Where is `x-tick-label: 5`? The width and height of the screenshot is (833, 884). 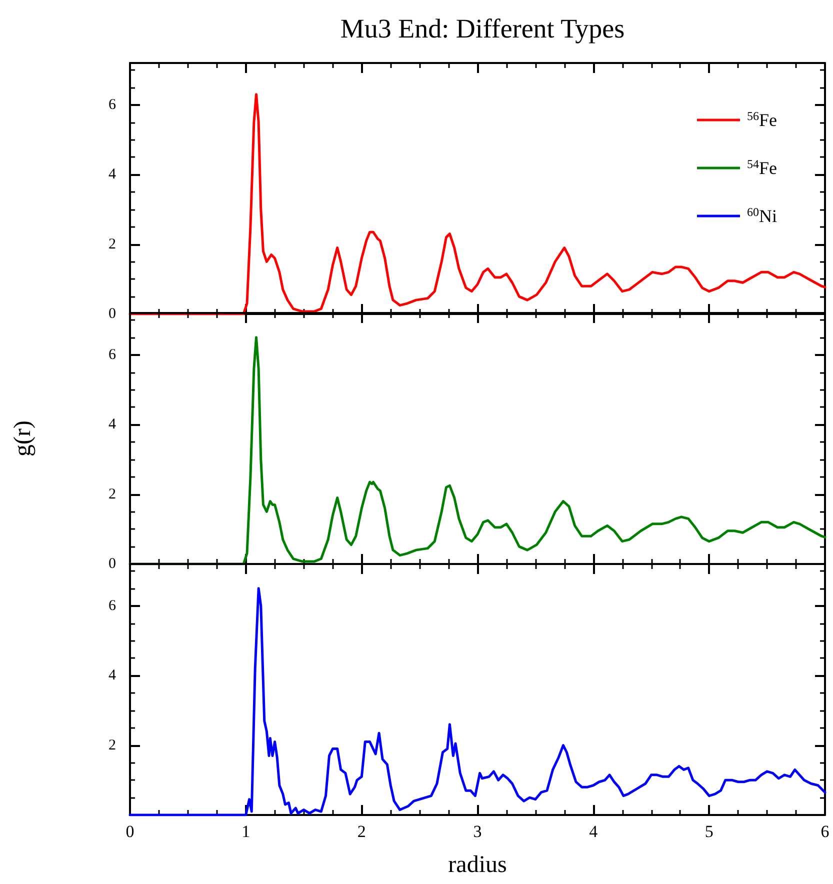 x-tick-label: 5 is located at coordinates (709, 831).